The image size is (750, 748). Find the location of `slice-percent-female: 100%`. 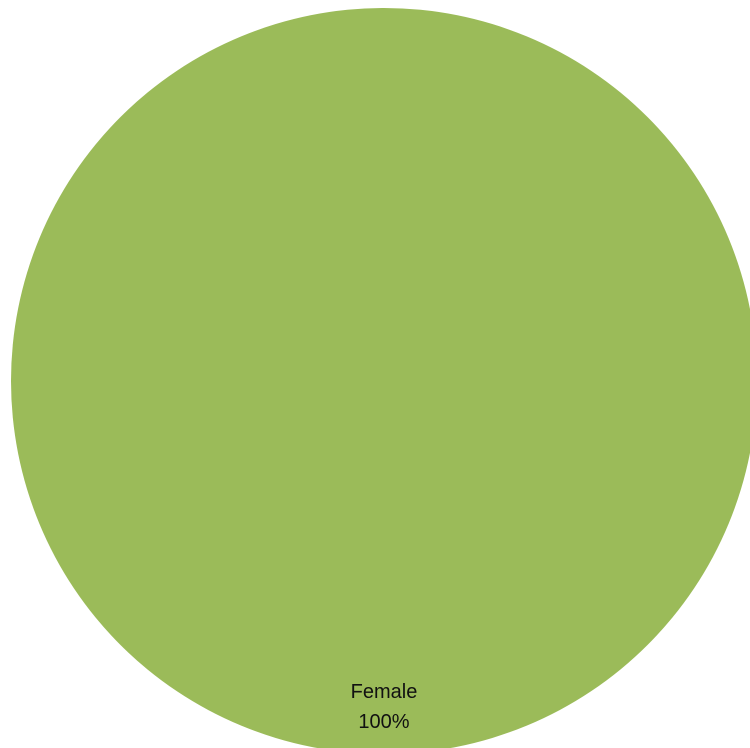

slice-percent-female: 100% is located at coordinates (383, 722).